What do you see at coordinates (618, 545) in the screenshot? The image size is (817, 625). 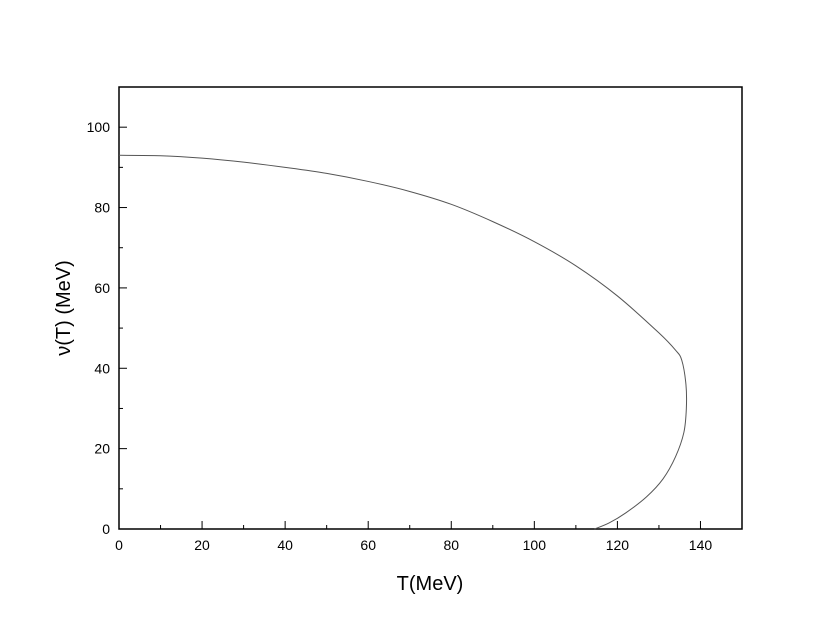 I see `x-tick-label: 120` at bounding box center [618, 545].